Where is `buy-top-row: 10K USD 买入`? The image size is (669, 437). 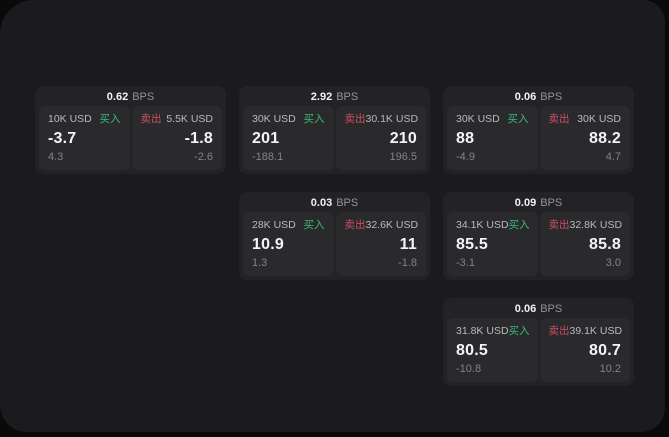 buy-top-row: 10K USD 买入 is located at coordinates (84, 119).